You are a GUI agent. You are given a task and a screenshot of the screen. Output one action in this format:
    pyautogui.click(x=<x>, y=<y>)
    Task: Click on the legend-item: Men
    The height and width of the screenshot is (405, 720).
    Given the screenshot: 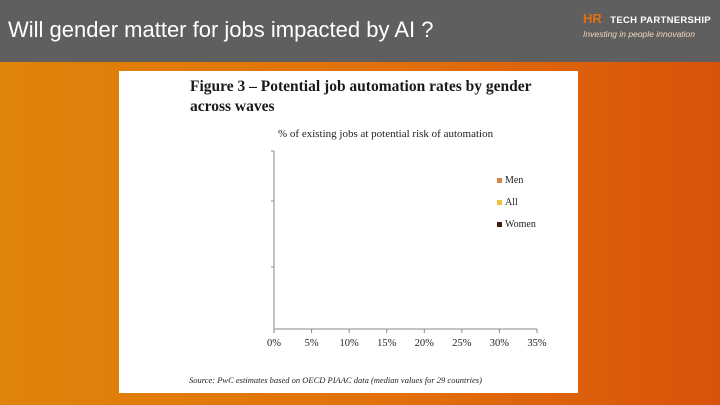 What is the action you would take?
    pyautogui.click(x=516, y=180)
    